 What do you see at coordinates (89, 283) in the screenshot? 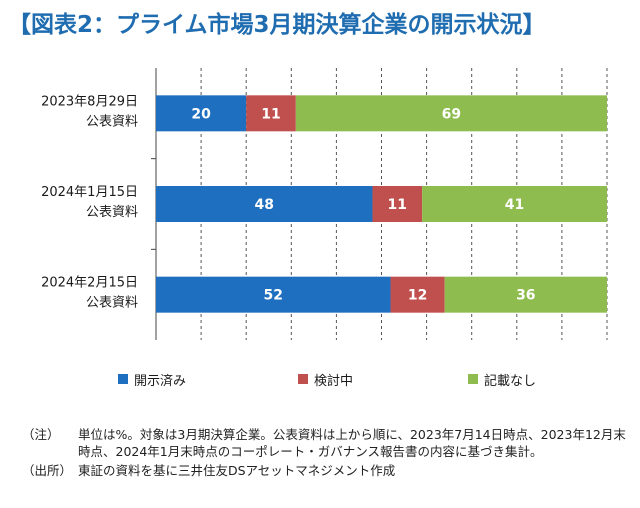
I see `category-label: 2024年2月15日` at bounding box center [89, 283].